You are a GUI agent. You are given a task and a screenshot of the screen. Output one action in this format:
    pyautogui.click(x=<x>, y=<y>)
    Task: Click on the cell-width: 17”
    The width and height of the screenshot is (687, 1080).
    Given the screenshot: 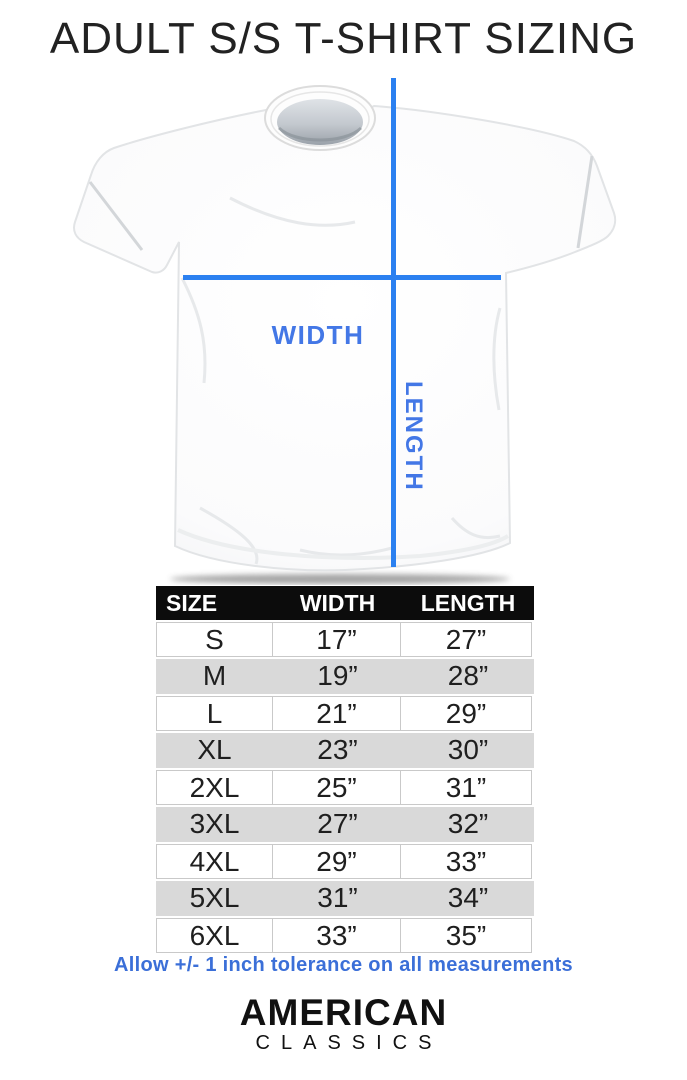 What is the action you would take?
    pyautogui.click(x=336, y=639)
    